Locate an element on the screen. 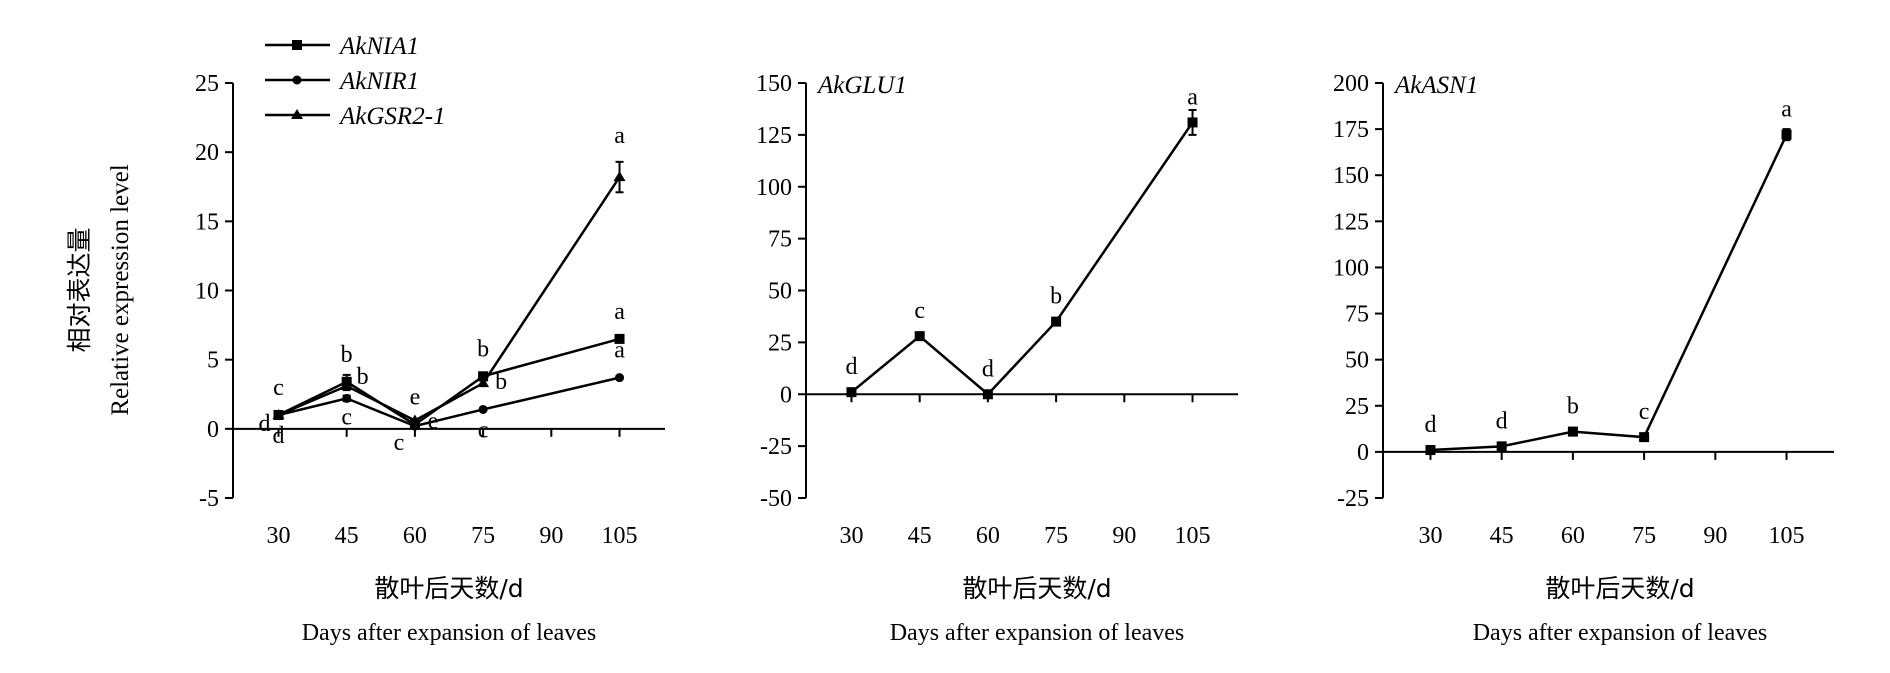 The height and width of the screenshot is (673, 1890). panel-title: AkGLU1 is located at coordinates (861, 85).